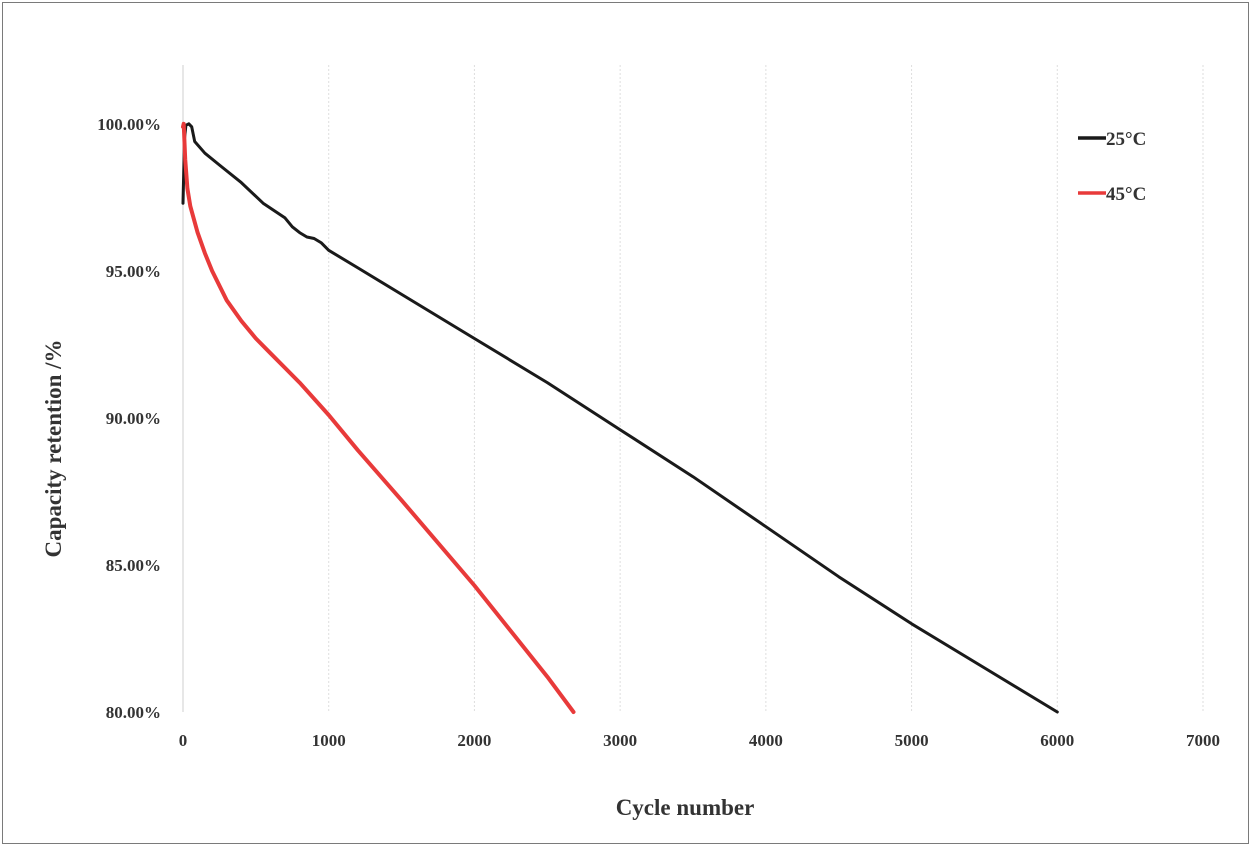  I want to click on legend-label: 25°C, so click(1126, 139).